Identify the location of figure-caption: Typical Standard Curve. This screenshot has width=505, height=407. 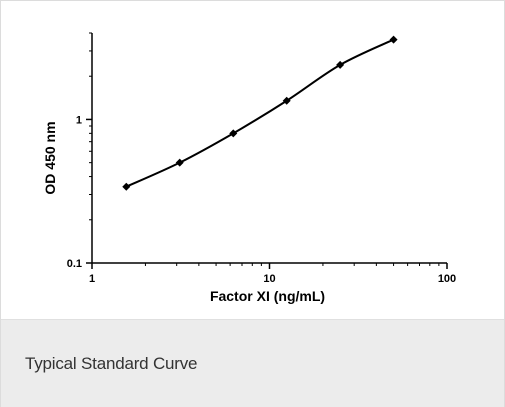
(111, 363).